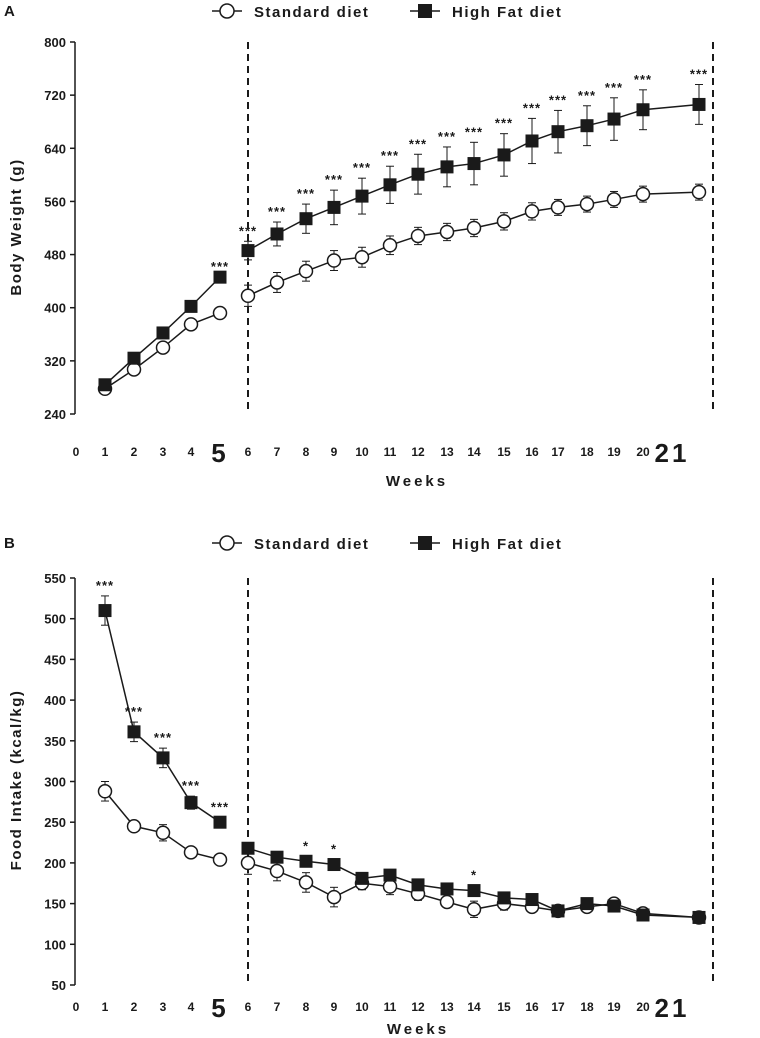  Describe the element at coordinates (55, 944) in the screenshot. I see `y-tick-label: 100` at that location.